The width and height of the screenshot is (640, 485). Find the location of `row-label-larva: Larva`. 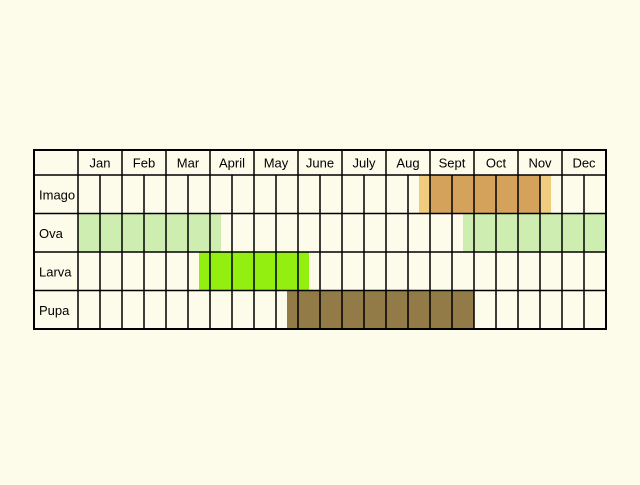

row-label-larva: Larva is located at coordinates (55, 271).